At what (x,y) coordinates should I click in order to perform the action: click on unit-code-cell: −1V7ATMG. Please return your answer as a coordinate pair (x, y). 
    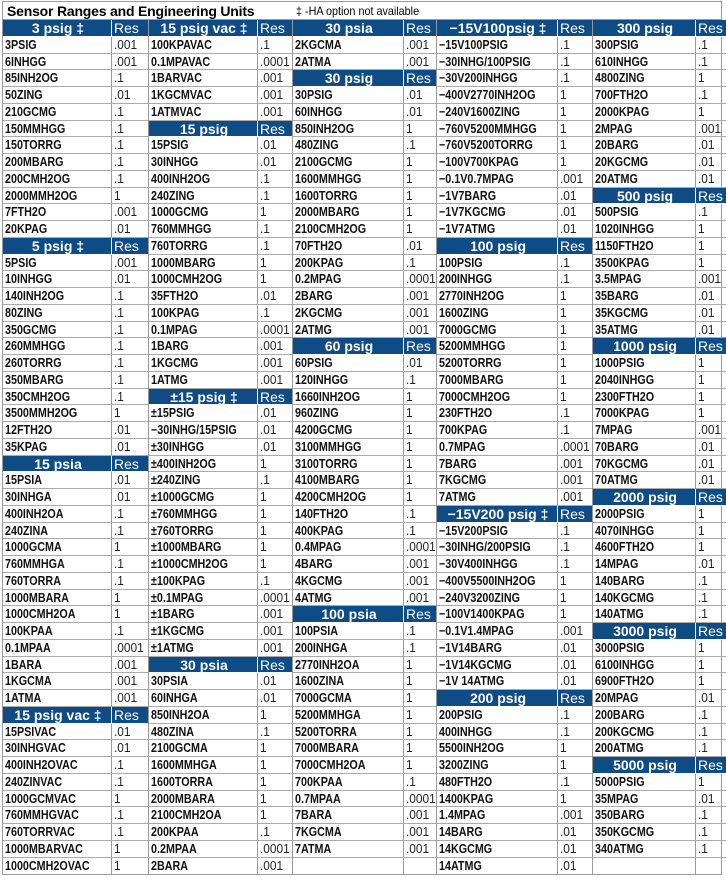
    Looking at the image, I should click on (497, 229).